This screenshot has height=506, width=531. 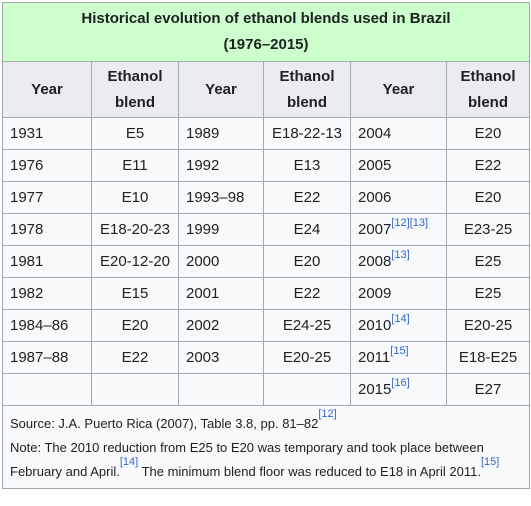 What do you see at coordinates (375, 325) in the screenshot?
I see `year-cell-text: 2010` at bounding box center [375, 325].